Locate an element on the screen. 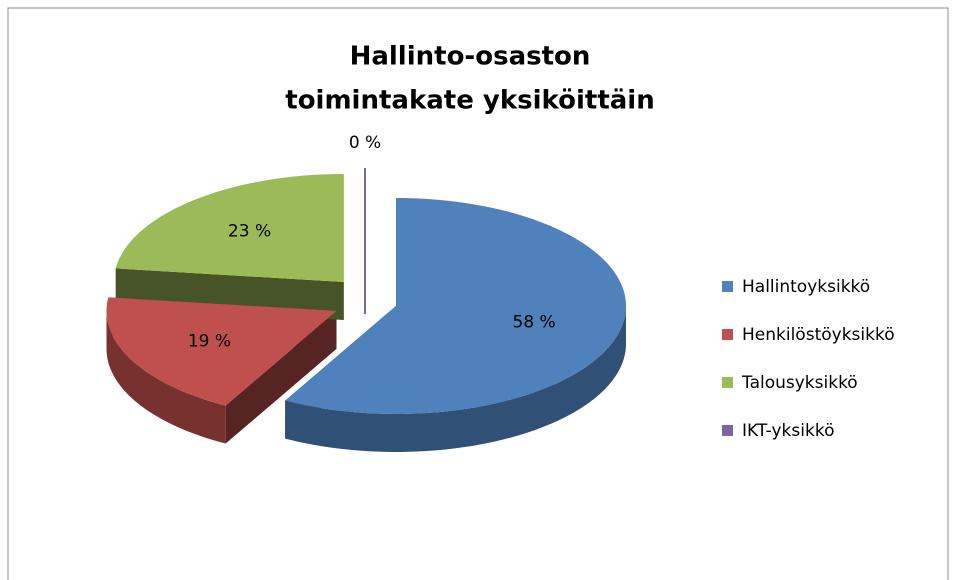 Image resolution: width=957 pixels, height=580 pixels. chart-title: toimintakate yksiköittäin is located at coordinates (469, 101).